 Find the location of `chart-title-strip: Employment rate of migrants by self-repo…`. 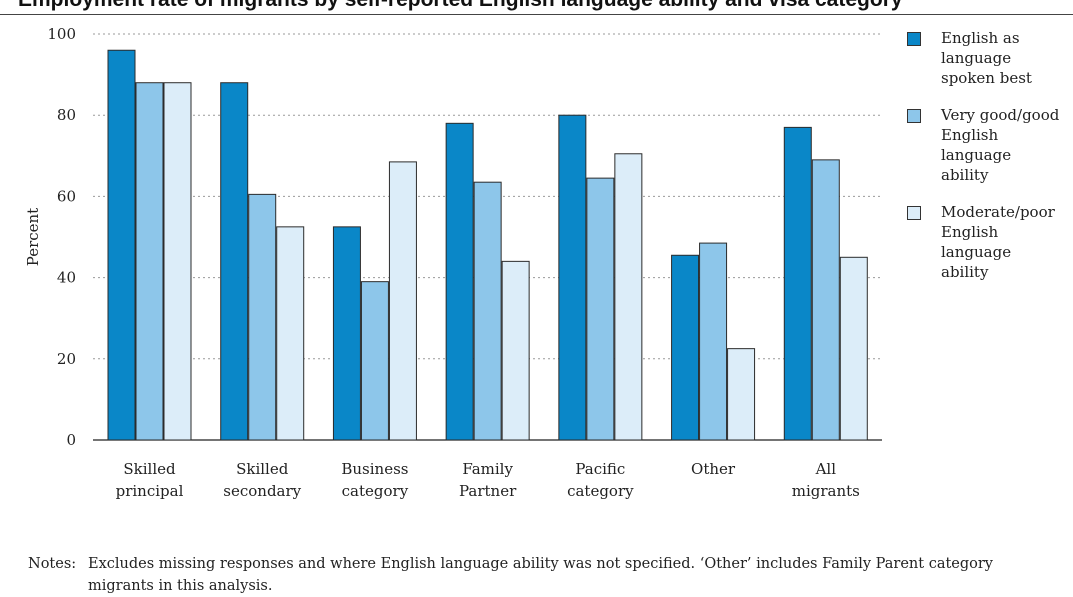

chart-title-strip: Employment rate of migrants by self-repo… is located at coordinates (536, 6).